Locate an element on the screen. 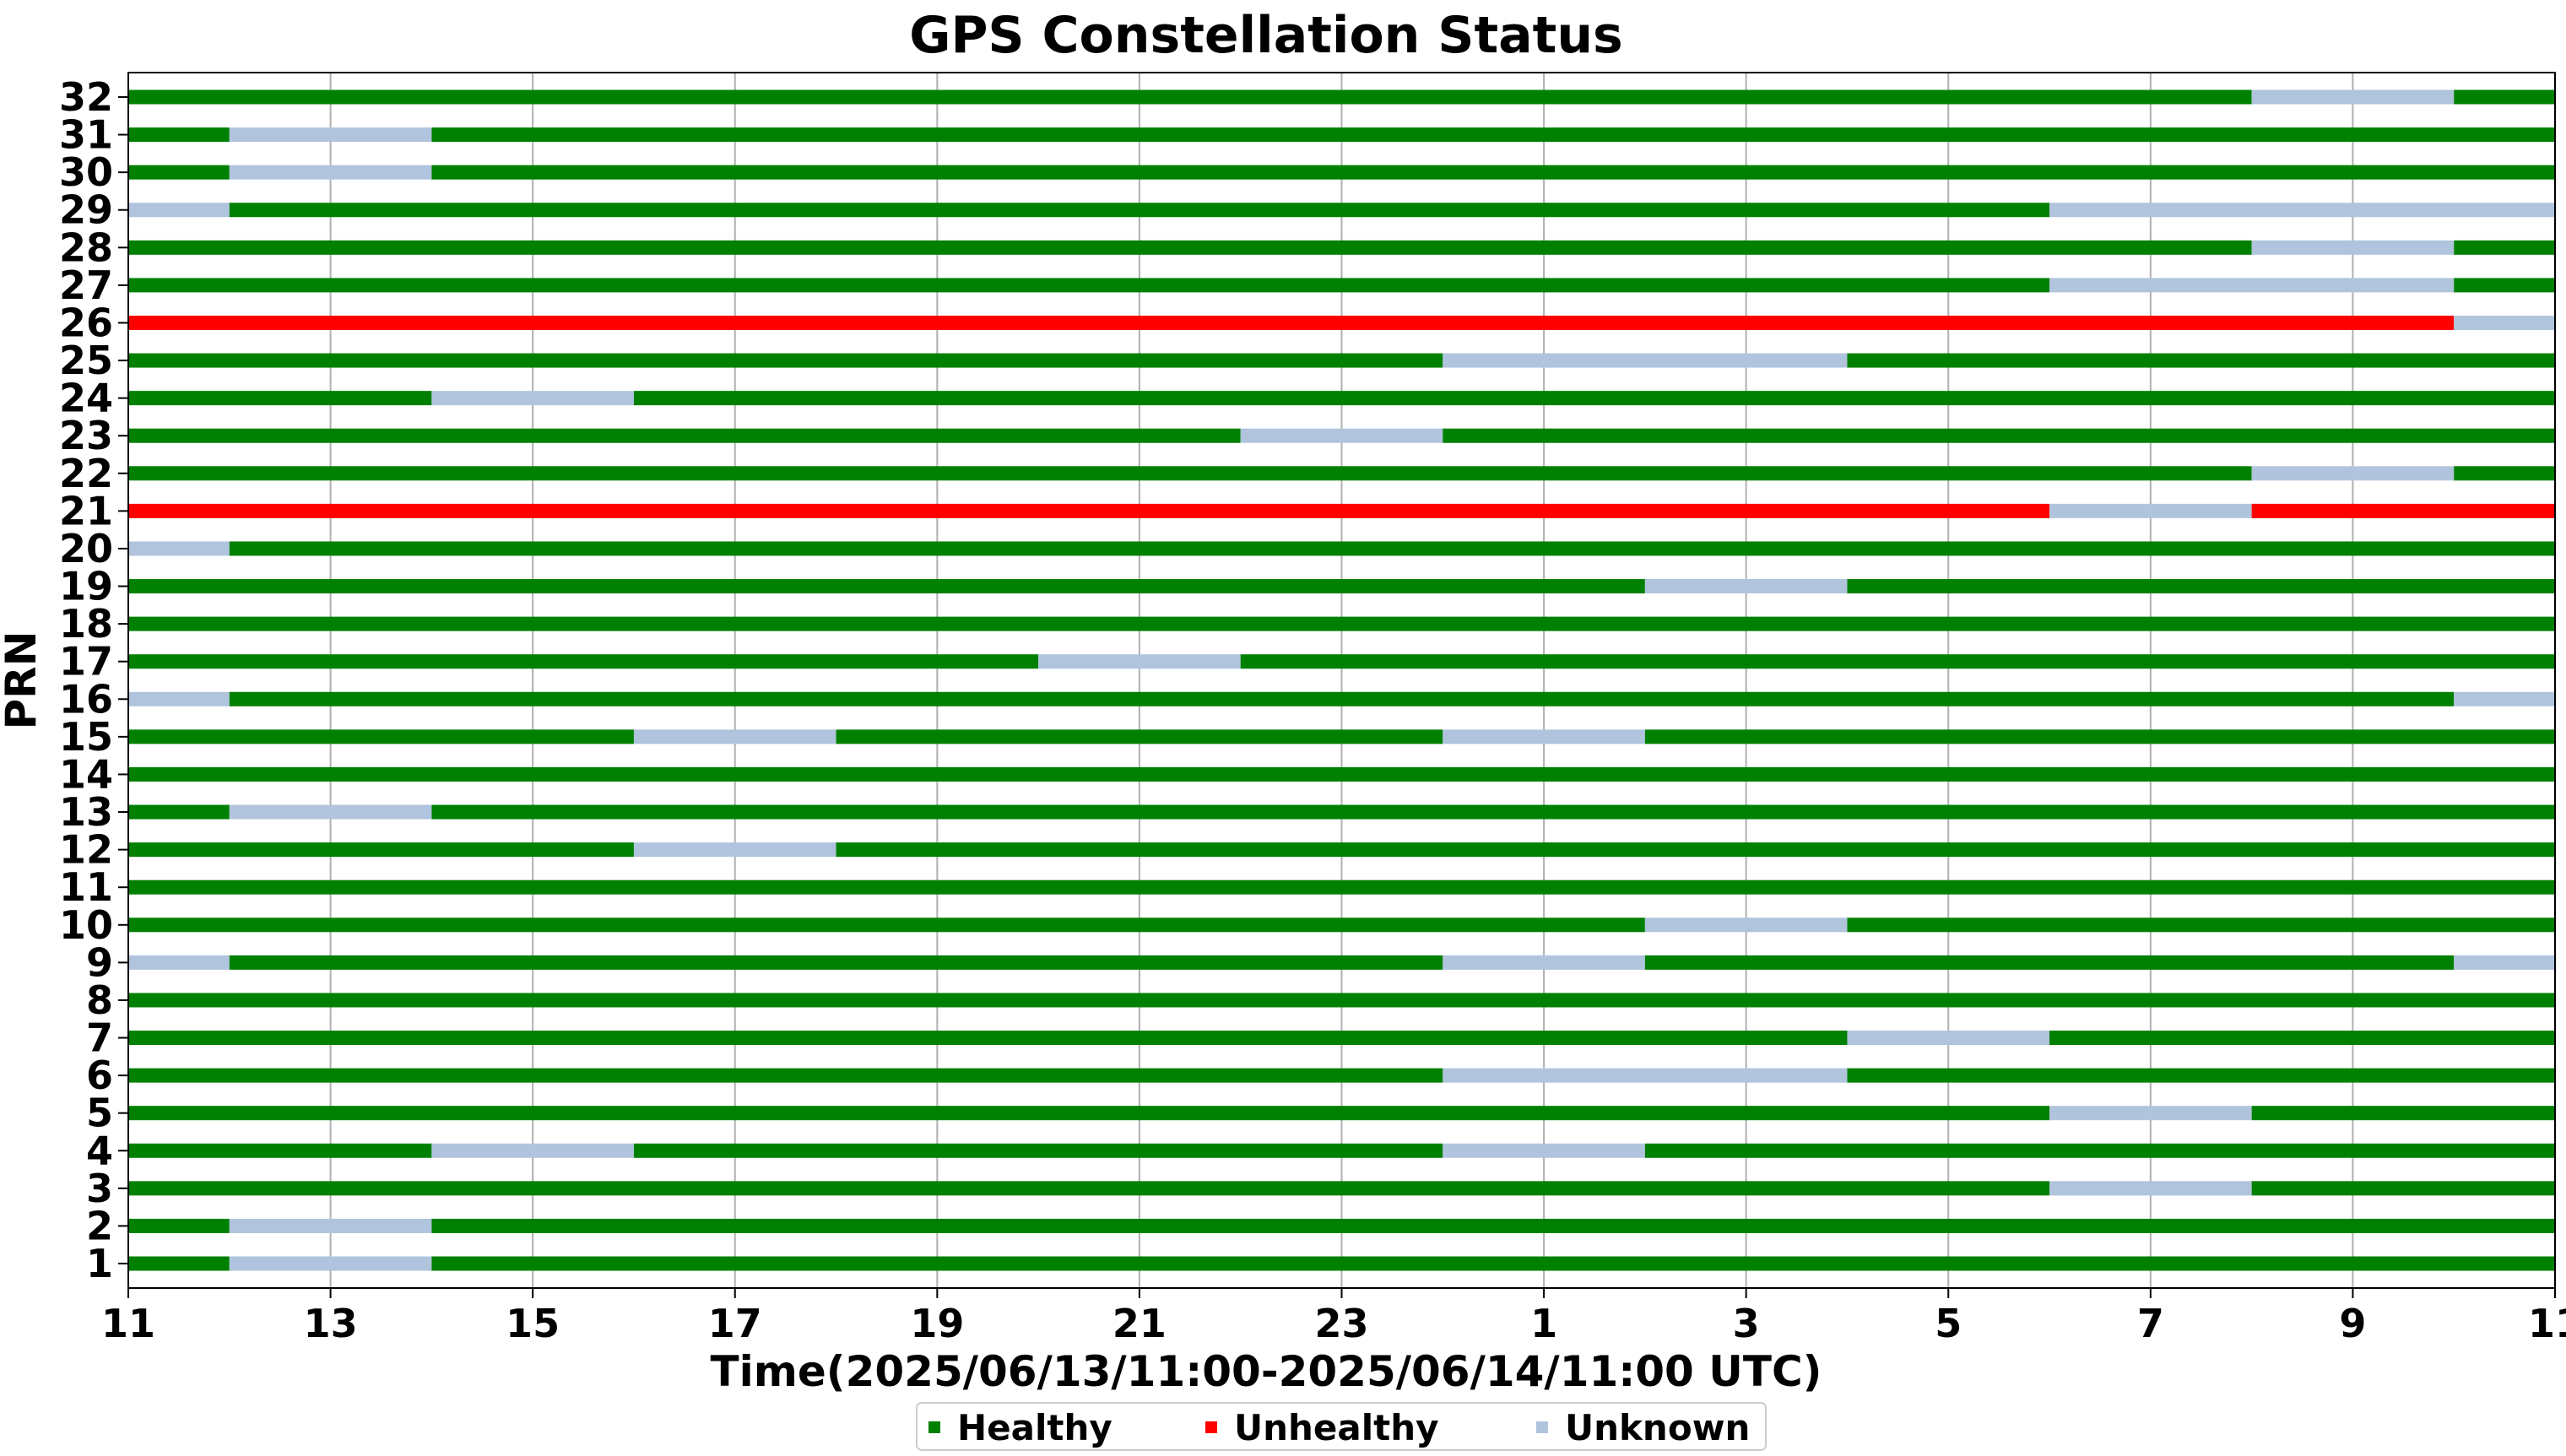 This screenshot has height=1456, width=2566. x-tick-label: 7 is located at coordinates (2150, 1323).